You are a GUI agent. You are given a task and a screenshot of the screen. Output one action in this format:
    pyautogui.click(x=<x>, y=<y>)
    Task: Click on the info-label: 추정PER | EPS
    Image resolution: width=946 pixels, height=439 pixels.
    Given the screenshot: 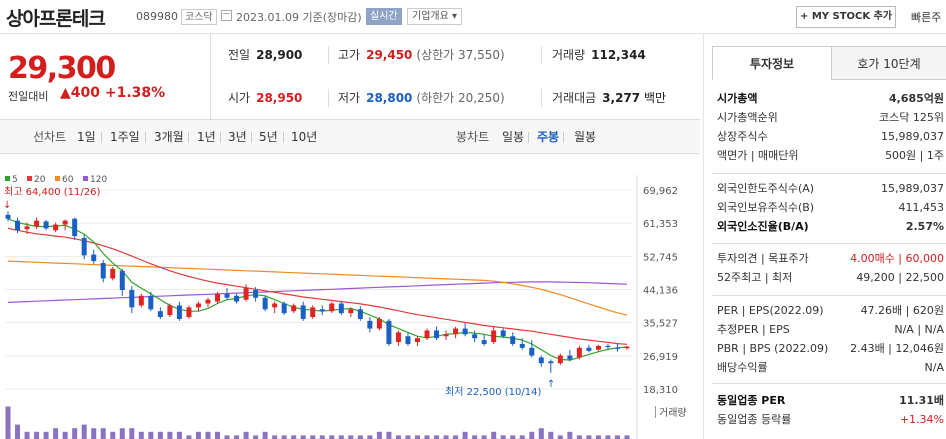 What is the action you would take?
    pyautogui.click(x=753, y=329)
    